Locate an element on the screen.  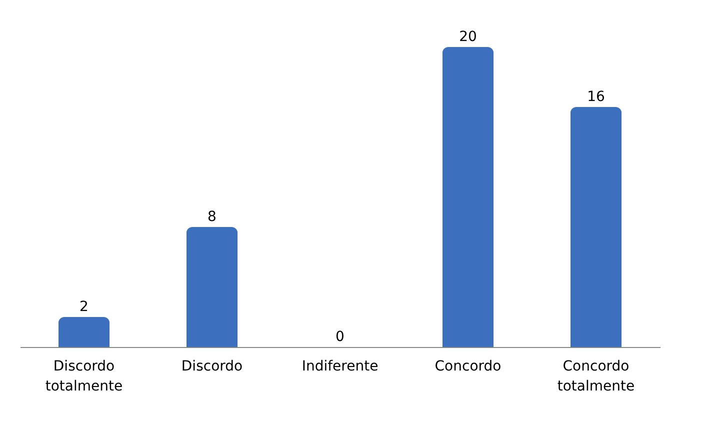
x-tick-label: Discordo is located at coordinates (212, 366).